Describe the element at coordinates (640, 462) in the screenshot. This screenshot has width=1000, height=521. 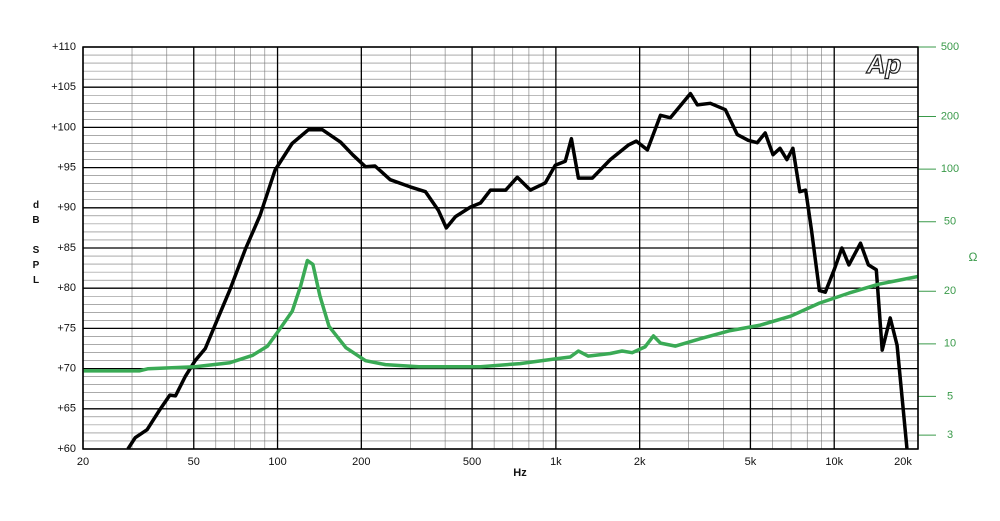
I see `x-tick-label: 2k` at that location.